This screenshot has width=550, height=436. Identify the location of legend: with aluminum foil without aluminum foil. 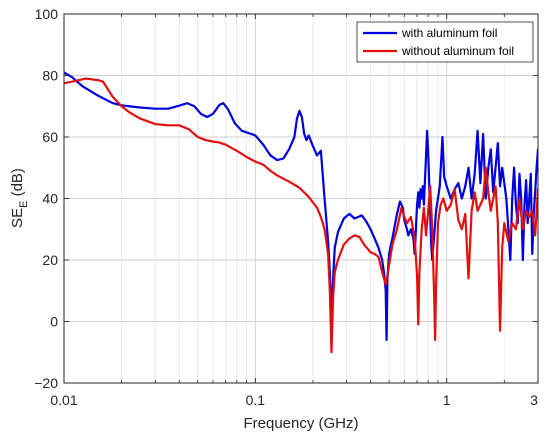
(445, 42).